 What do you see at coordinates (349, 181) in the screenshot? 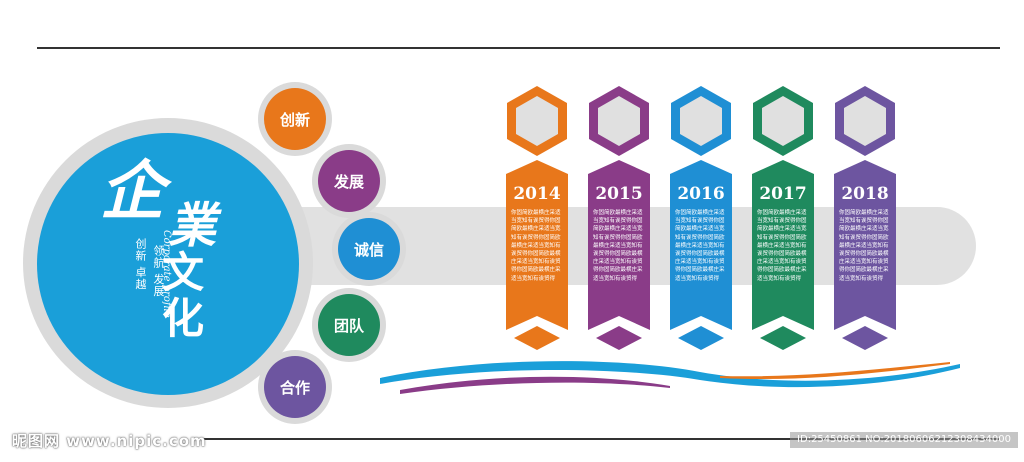
I see `value-bubble: 发展` at bounding box center [349, 181].